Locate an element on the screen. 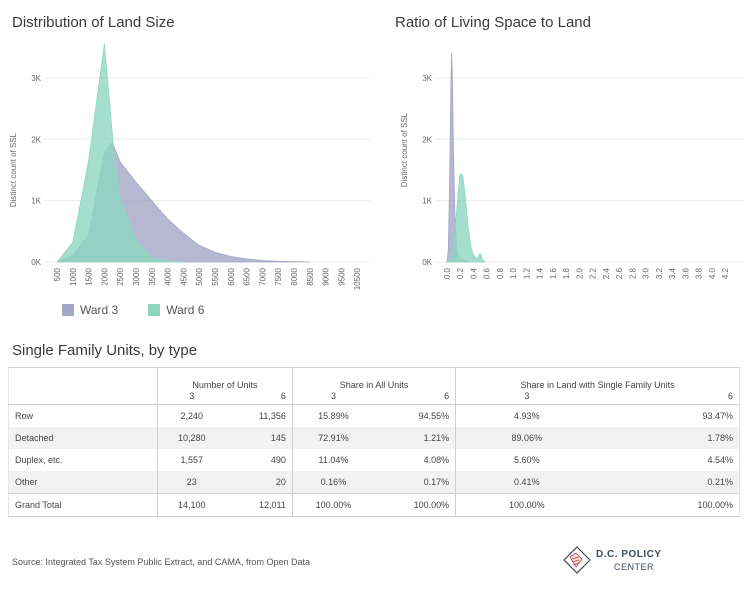 The image size is (750, 600). table-cell: 94.55% is located at coordinates (415, 415).